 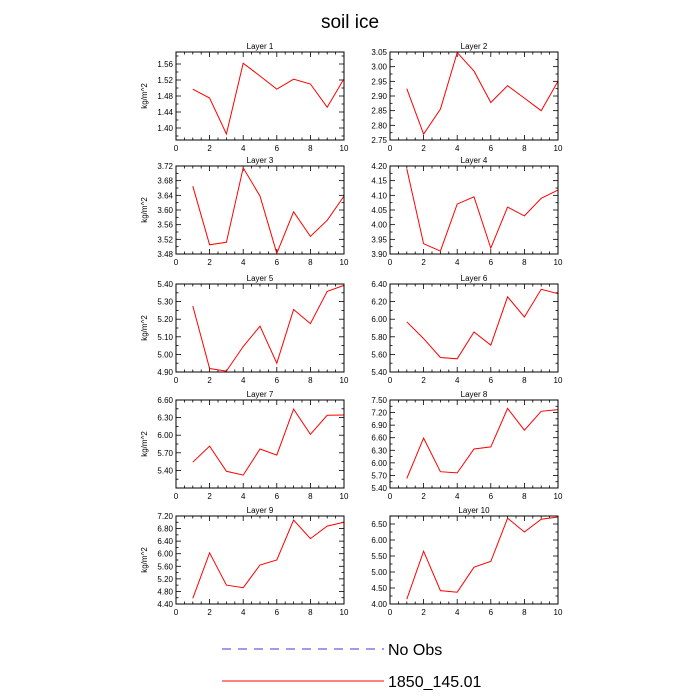 I want to click on y-tick-label: 5.40, so click(x=165, y=470).